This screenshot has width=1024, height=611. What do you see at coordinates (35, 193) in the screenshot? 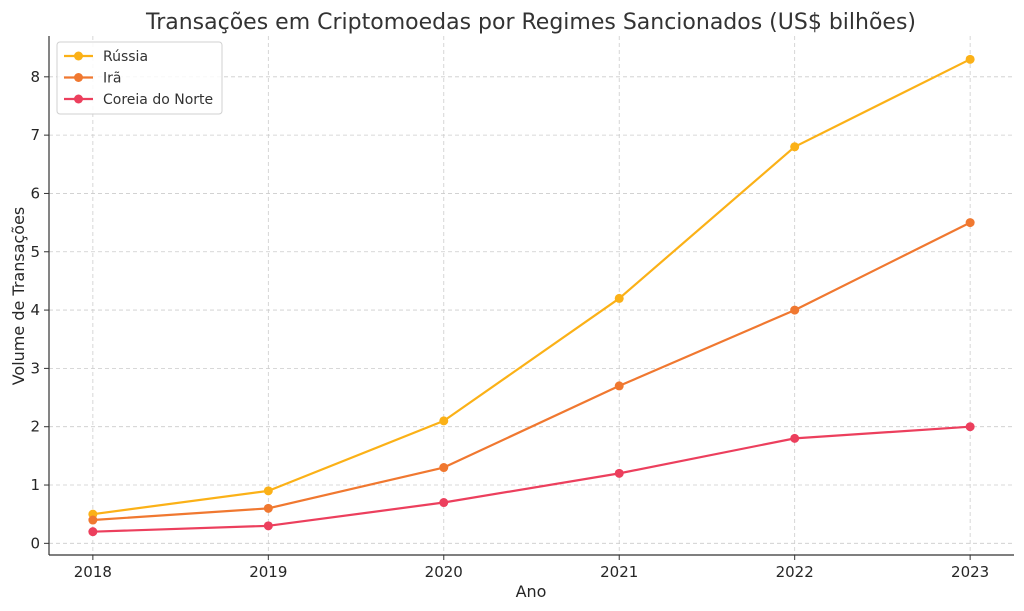
I see `y-tick-label: 6` at bounding box center [35, 193].